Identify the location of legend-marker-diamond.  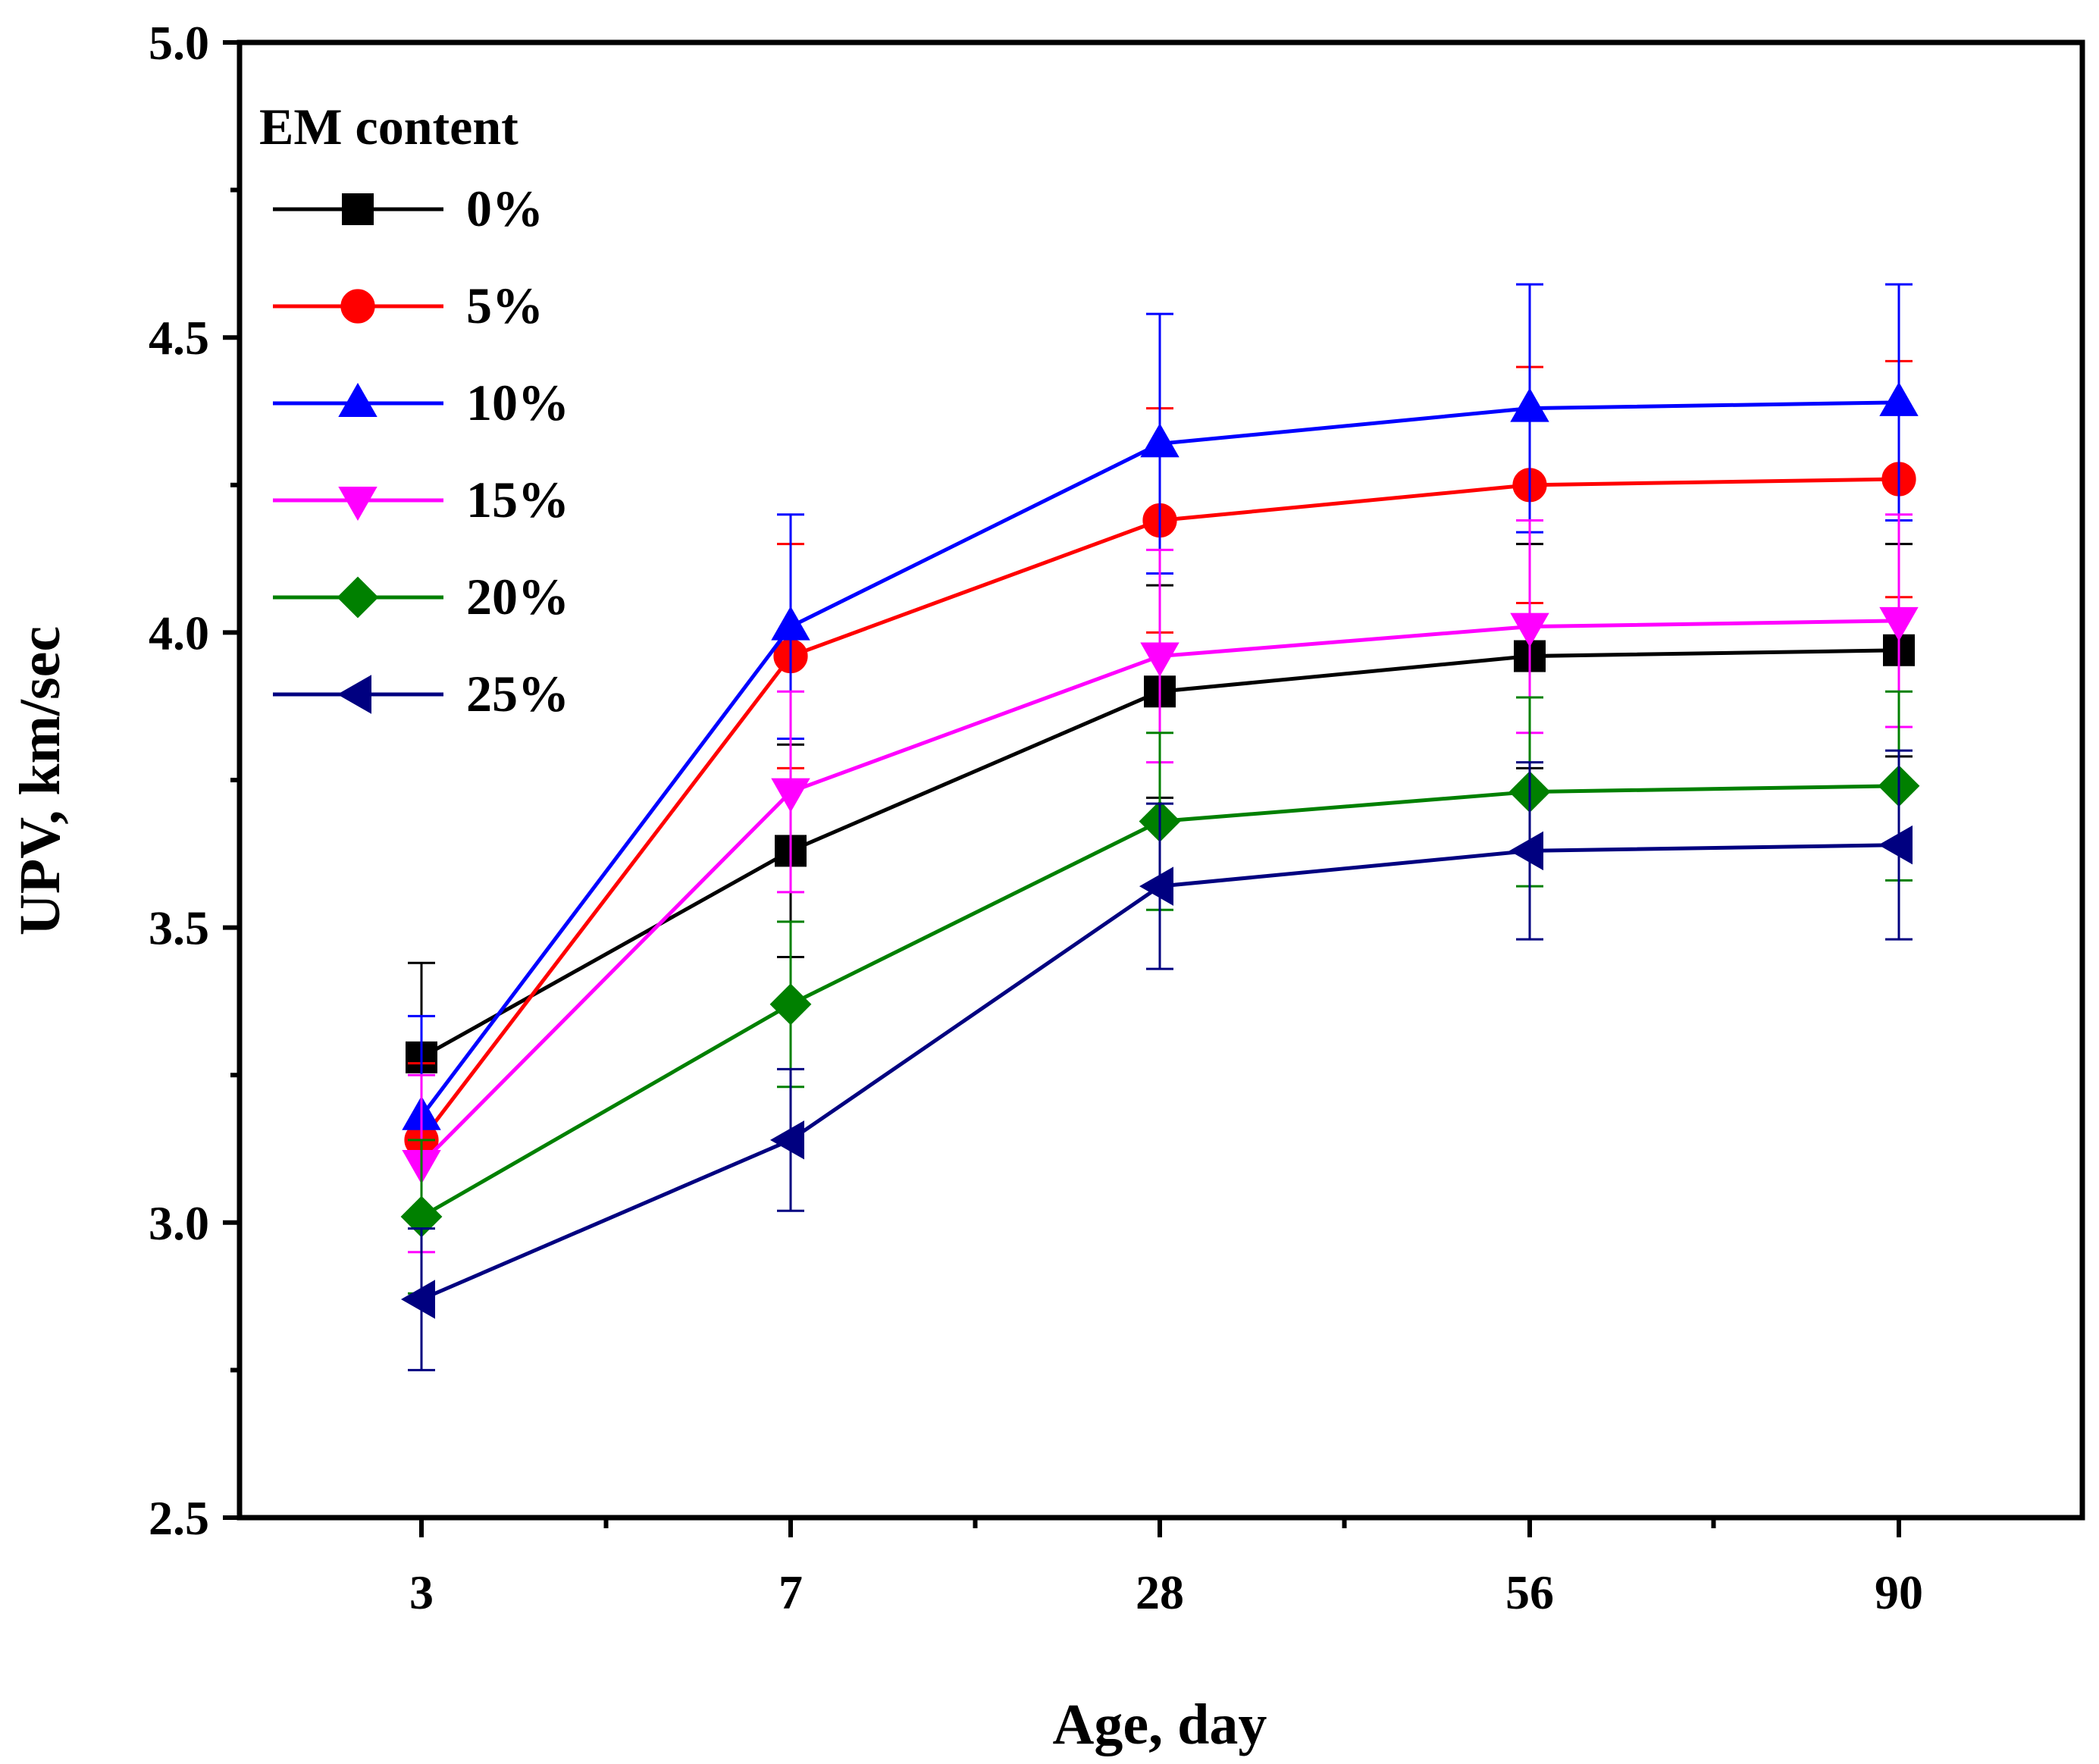
(358, 597).